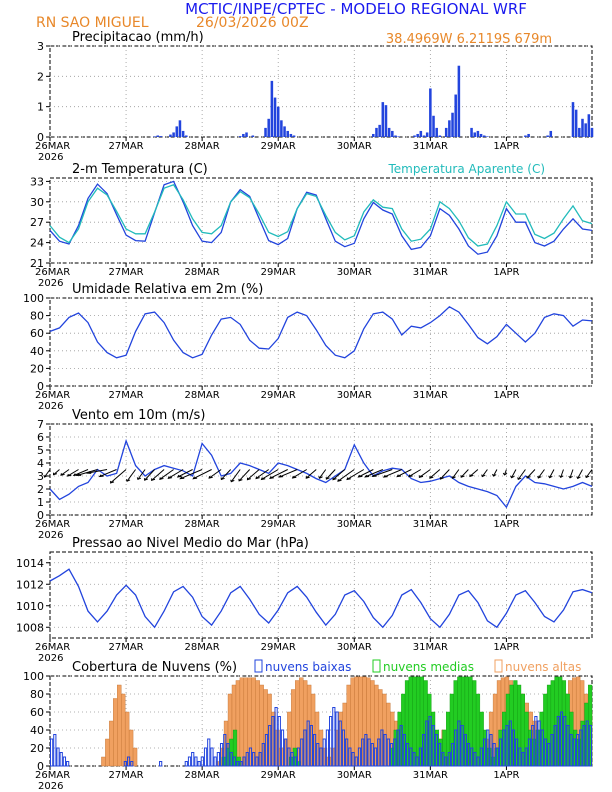  Describe the element at coordinates (354, 146) in the screenshot. I see `panel1-xtick-label: 30MAR` at that location.